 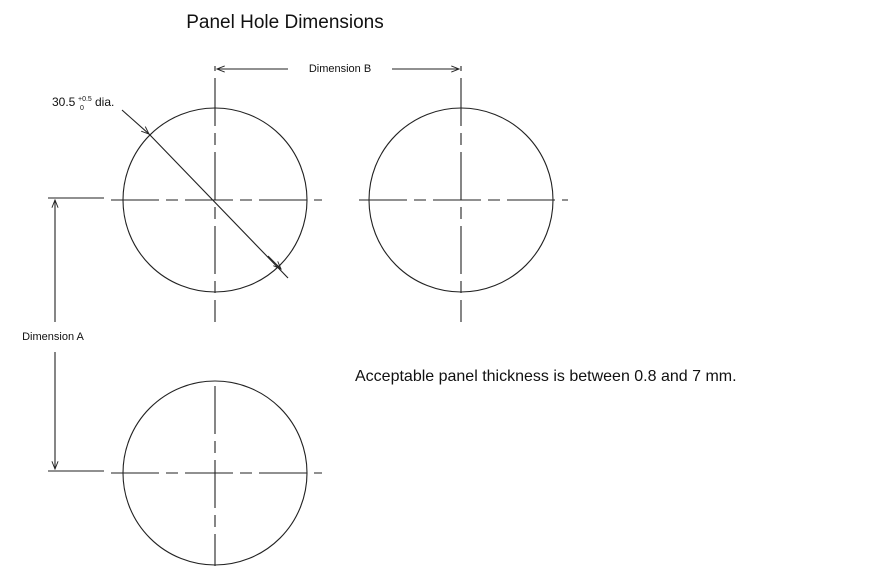 What do you see at coordinates (340, 69) in the screenshot?
I see `dimension-b-label: Dimension B` at bounding box center [340, 69].